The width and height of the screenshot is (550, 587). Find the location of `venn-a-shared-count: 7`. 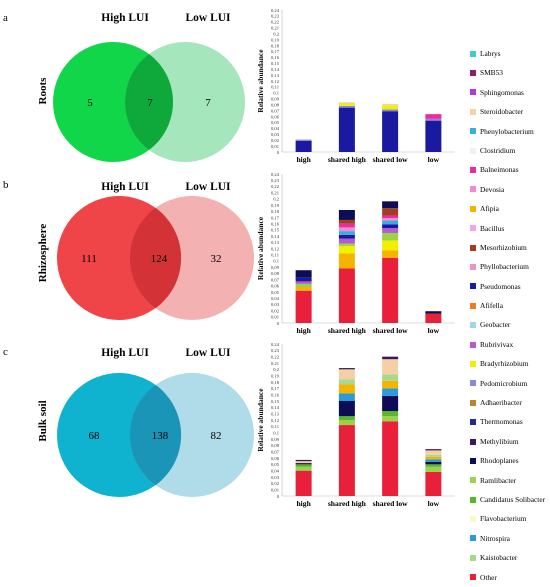

venn-a-shared-count: 7 is located at coordinates (150, 103).